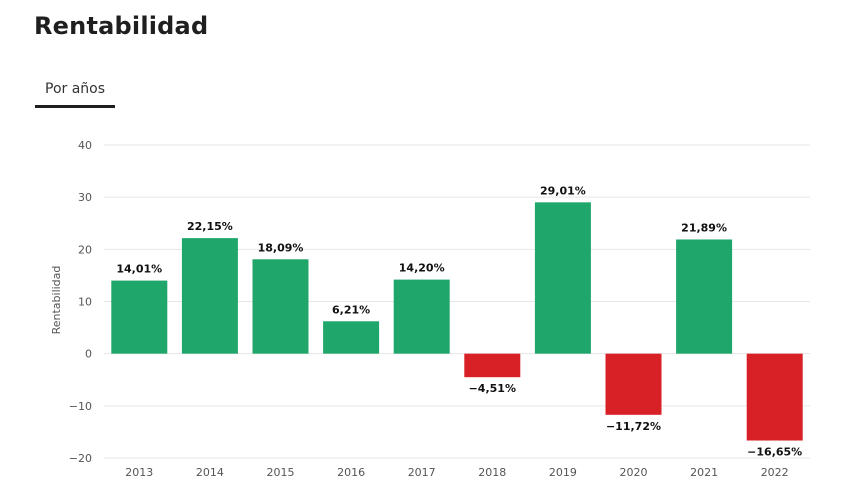 The width and height of the screenshot is (847, 498). What do you see at coordinates (209, 296) in the screenshot?
I see `bar-2014` at bounding box center [209, 296].